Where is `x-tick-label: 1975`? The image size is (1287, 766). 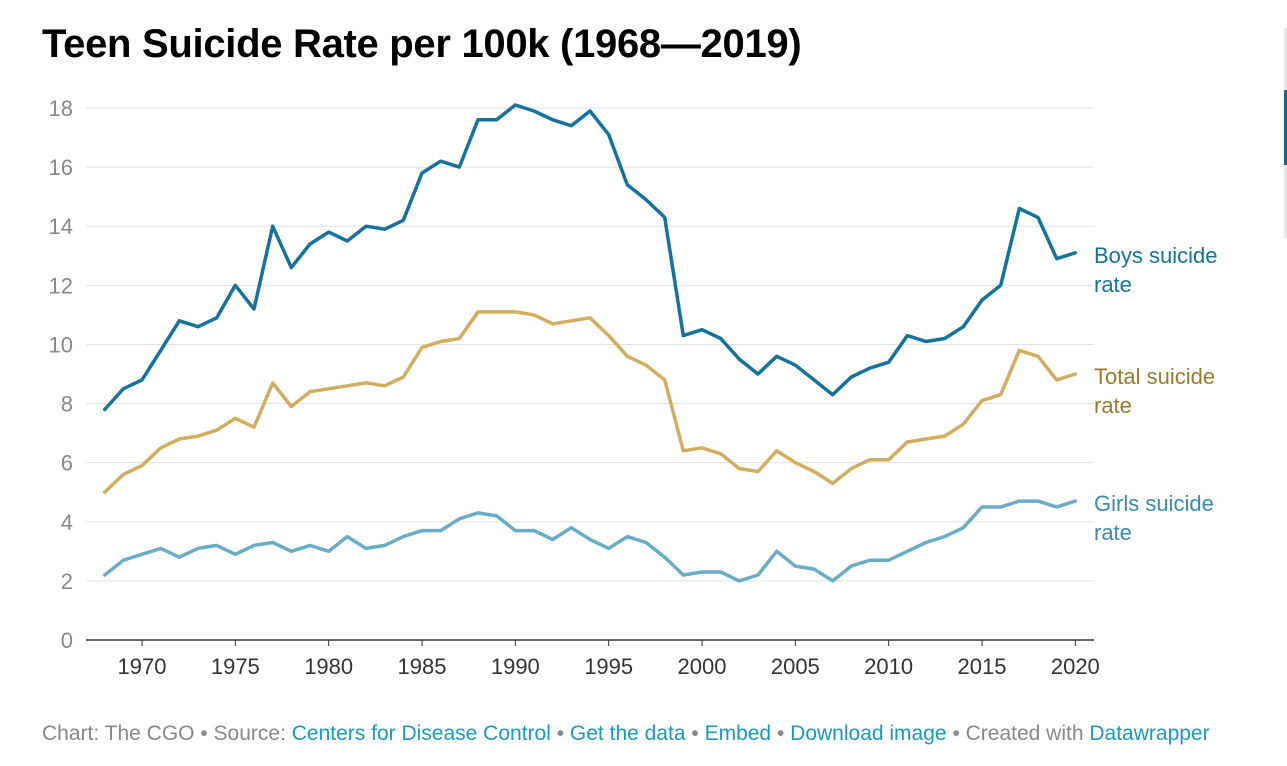 x-tick-label: 1975 is located at coordinates (235, 666).